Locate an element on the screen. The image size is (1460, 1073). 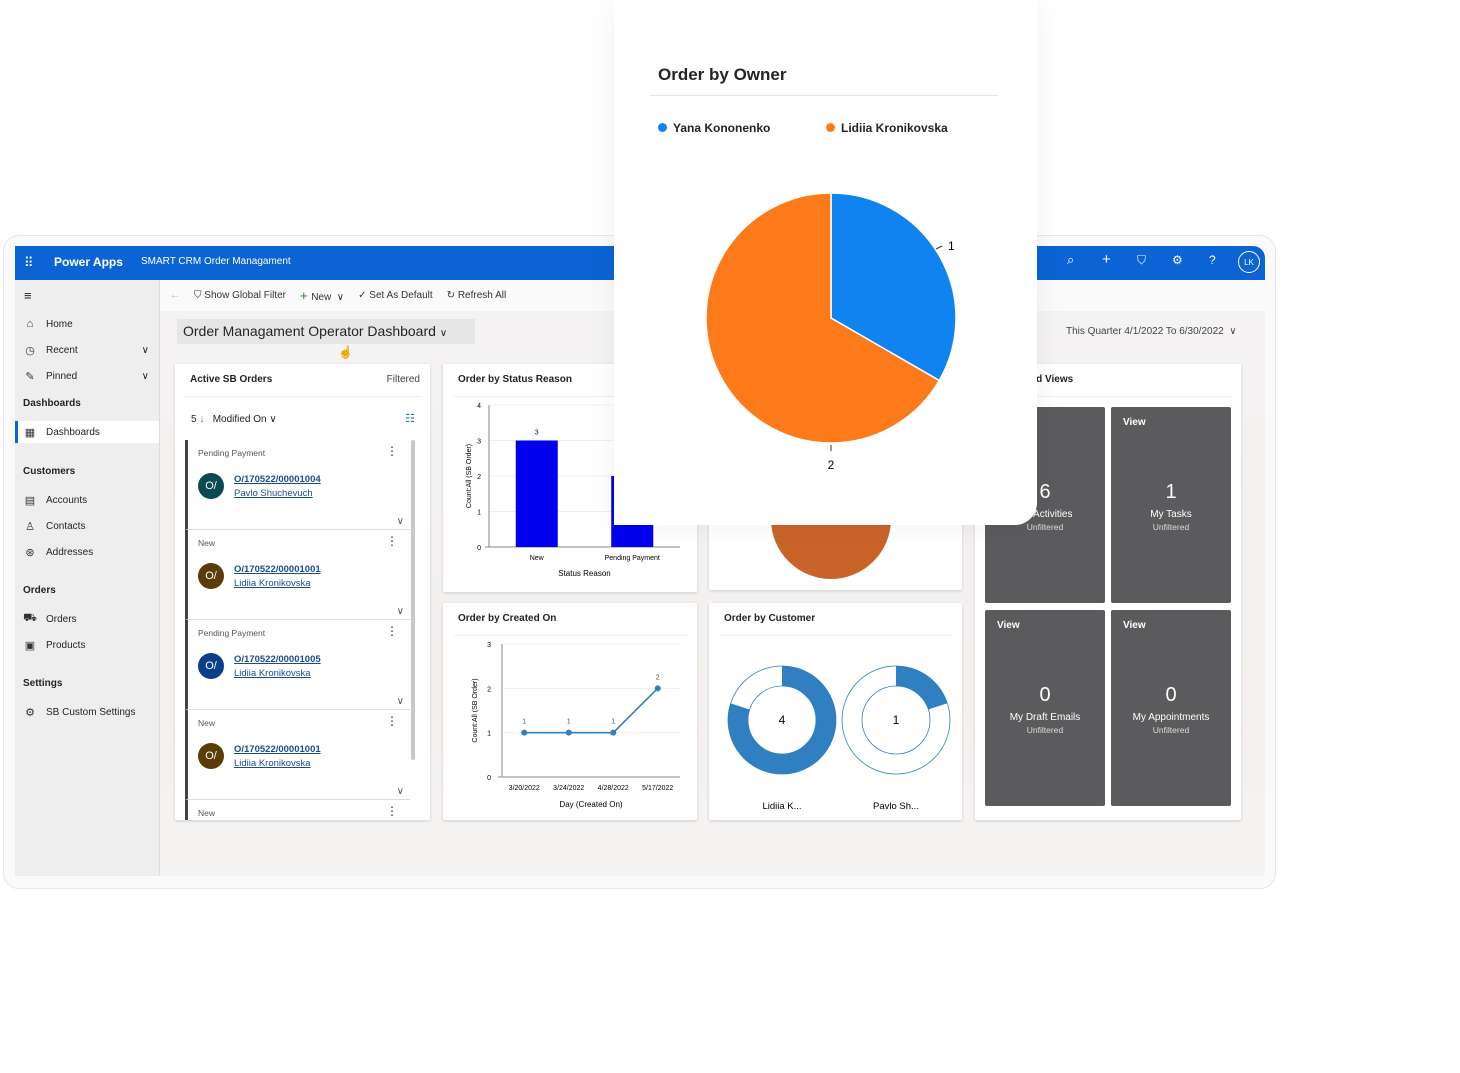
tile-my-draft-emails: View 0 My Draft Emails Unfiltered is located at coordinates (1045, 708).